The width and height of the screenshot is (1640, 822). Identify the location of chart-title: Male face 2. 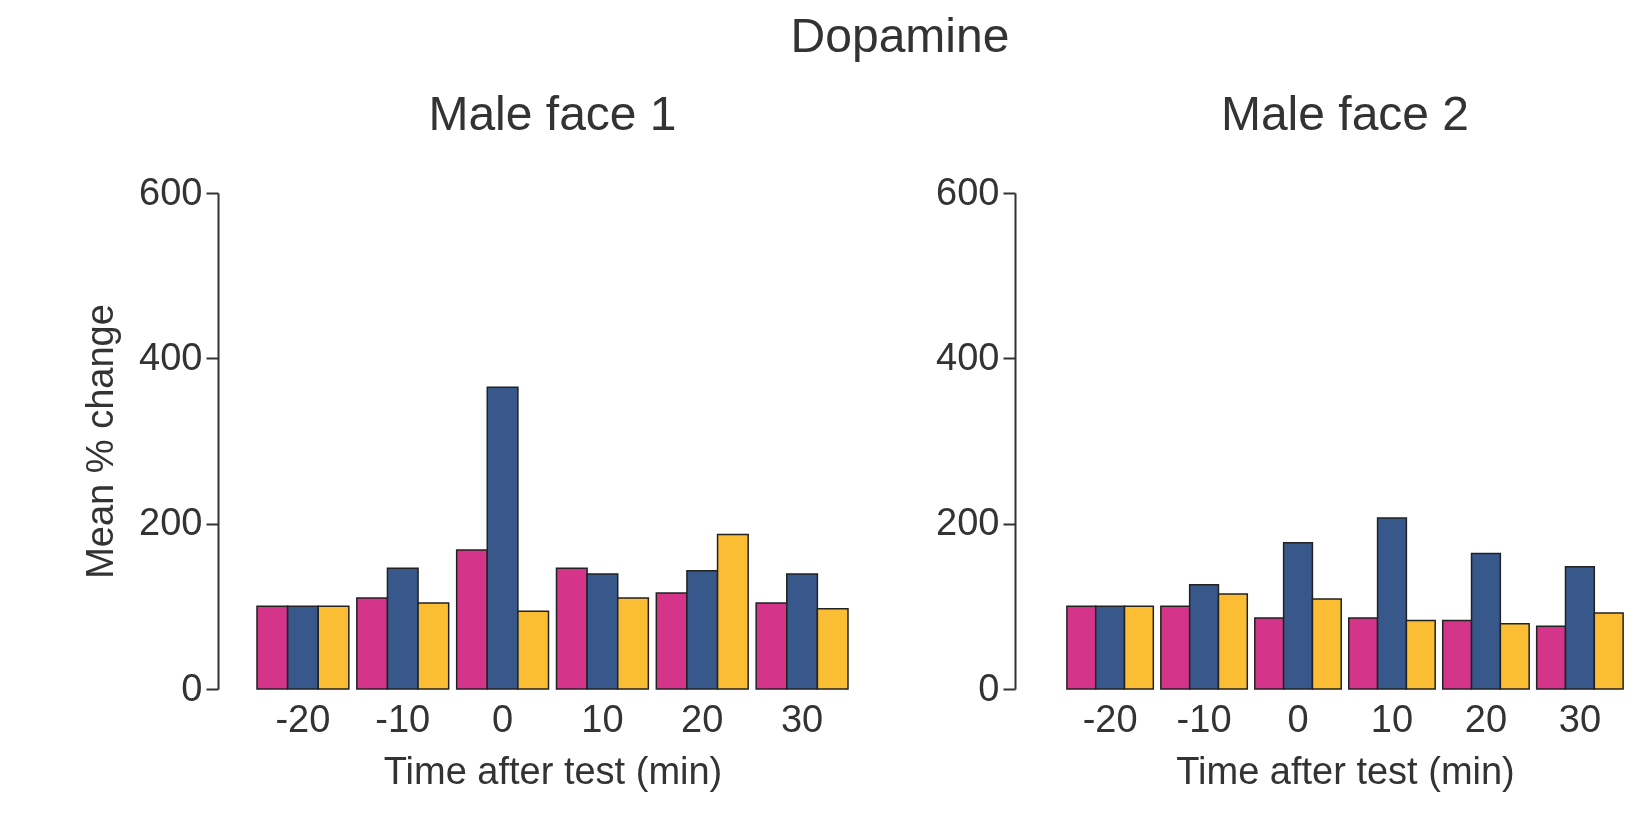
(1345, 113).